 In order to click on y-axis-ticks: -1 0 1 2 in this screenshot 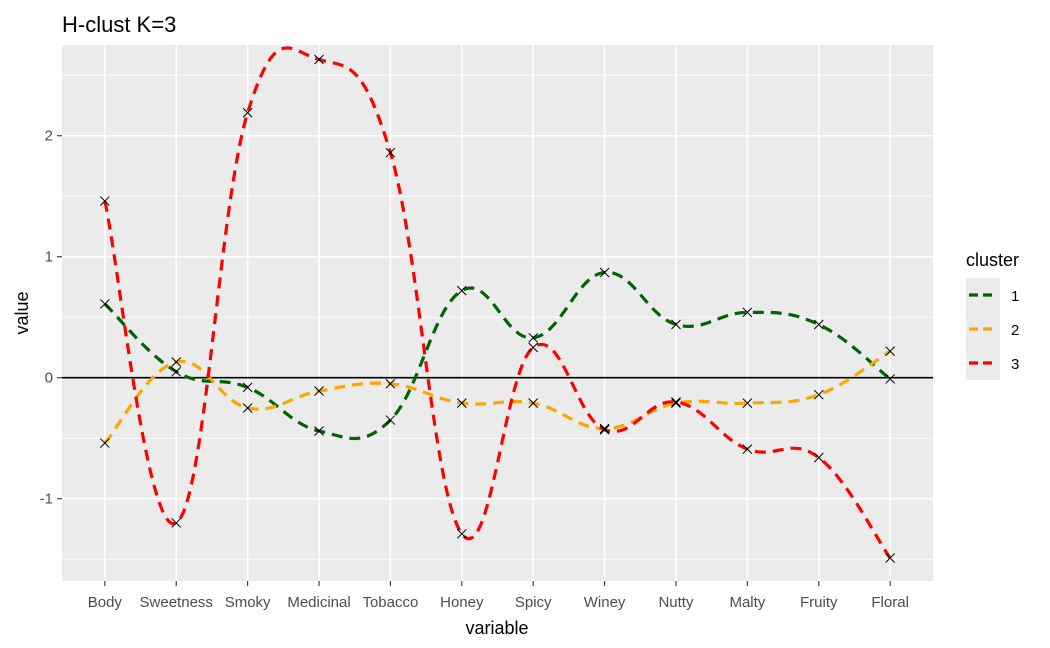, I will do `click(51, 318)`.